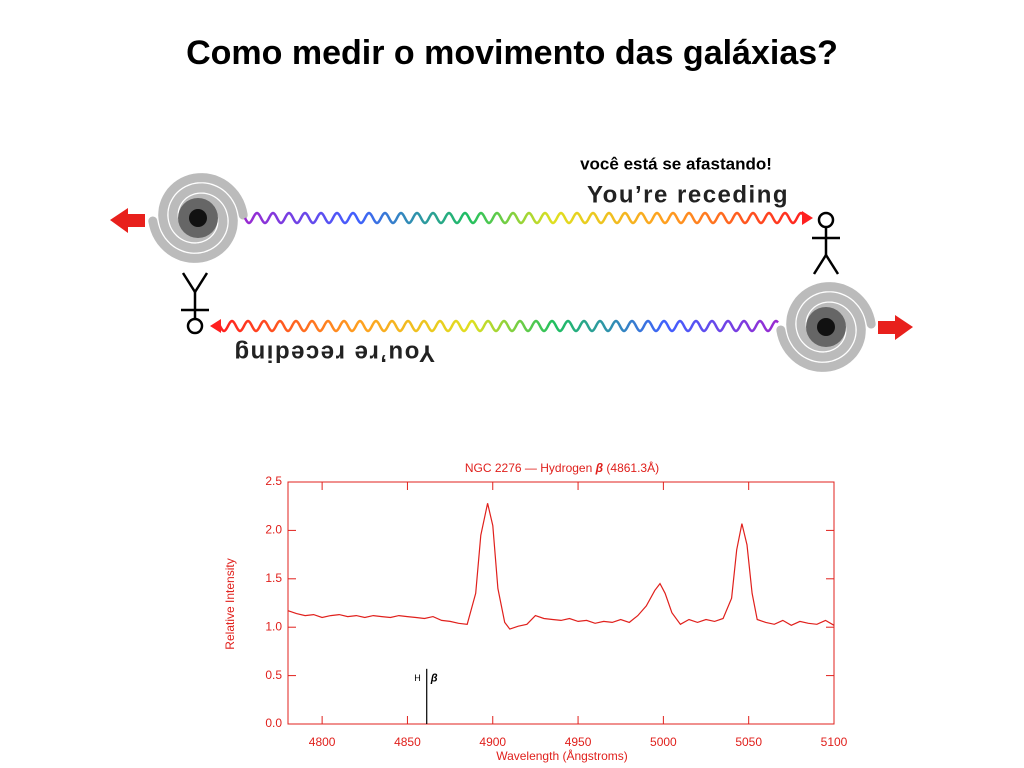 This screenshot has width=1024, height=768. I want to click on chart-title: NGC 2276 — Hydrogen β (4861.3Å), so click(562, 467).